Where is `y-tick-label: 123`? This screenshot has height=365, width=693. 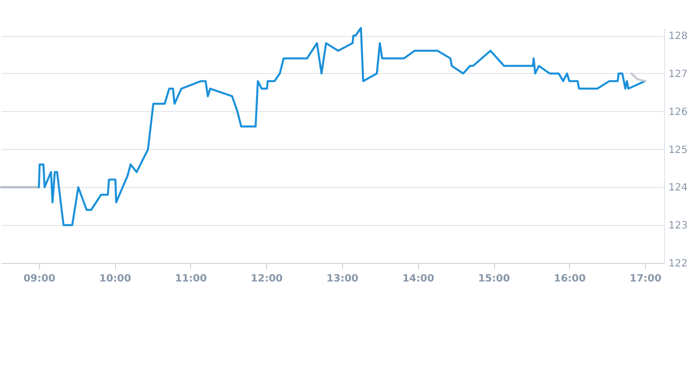 y-tick-label: 123 is located at coordinates (678, 226).